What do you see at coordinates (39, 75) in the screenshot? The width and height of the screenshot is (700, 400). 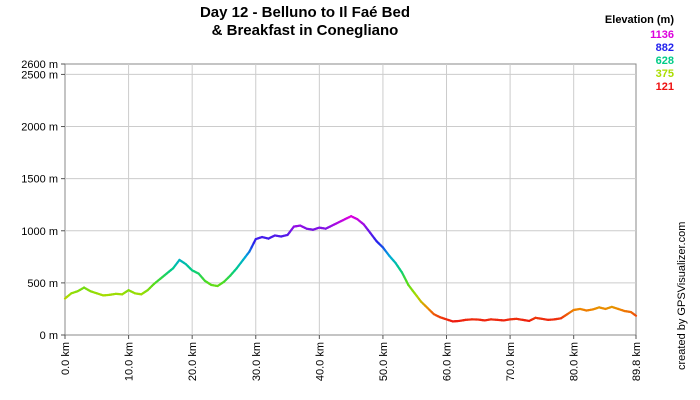 I see `y-tick-label: 2500 m` at bounding box center [39, 75].